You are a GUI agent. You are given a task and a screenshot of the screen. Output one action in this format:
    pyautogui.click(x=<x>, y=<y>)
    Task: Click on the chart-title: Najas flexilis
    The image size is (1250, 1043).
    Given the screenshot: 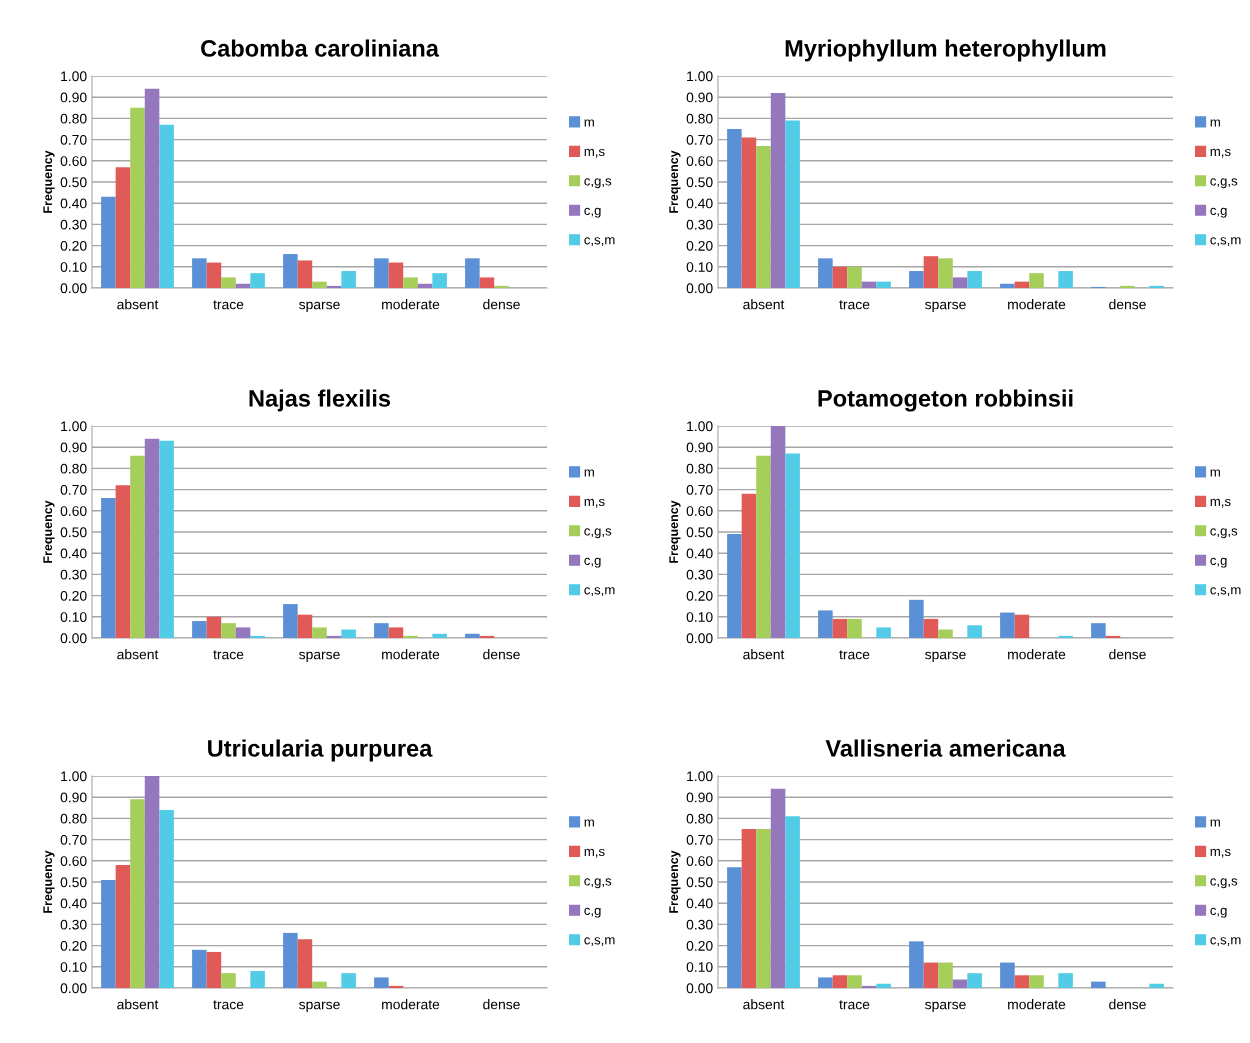 What is the action you would take?
    pyautogui.click(x=320, y=400)
    